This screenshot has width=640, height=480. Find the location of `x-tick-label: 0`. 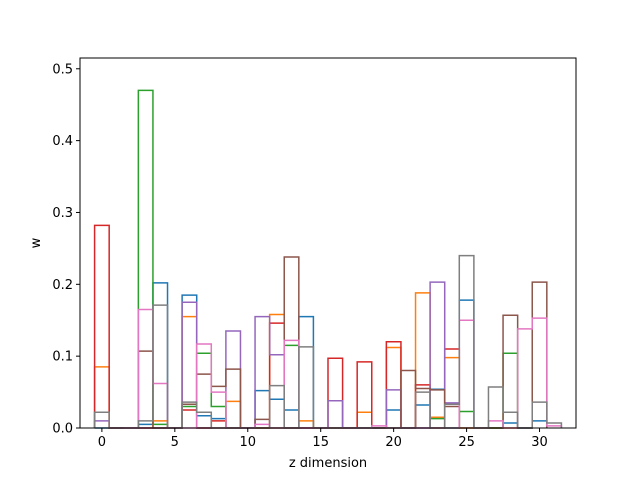

x-tick-label: 0 is located at coordinates (102, 442).